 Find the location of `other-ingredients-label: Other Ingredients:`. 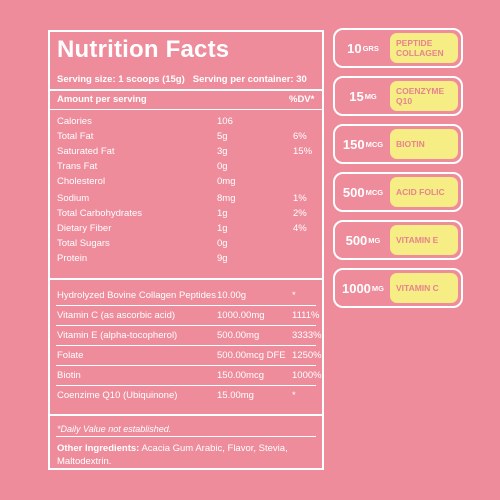

other-ingredients-label: Other Ingredients: is located at coordinates (98, 448).